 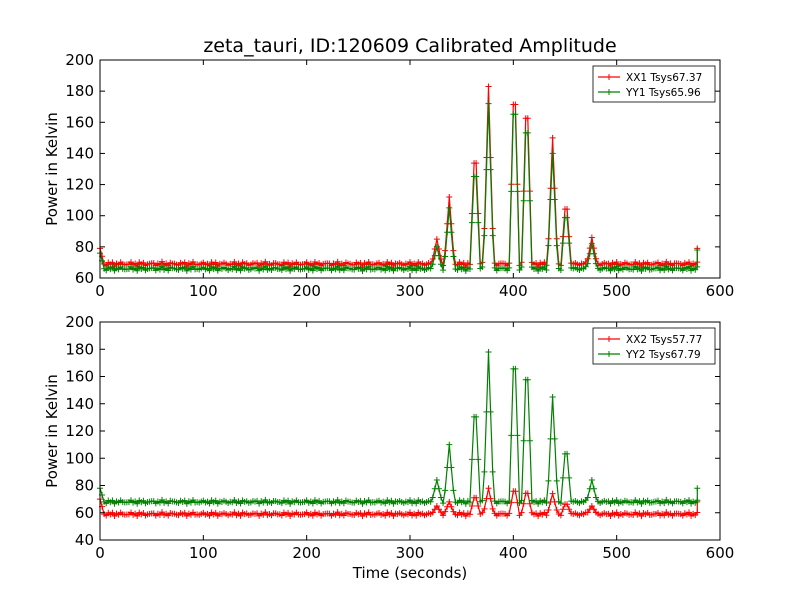 I want to click on legend: XX2 Tsys57.77 YY2 Tsys67.79, so click(x=654, y=346).